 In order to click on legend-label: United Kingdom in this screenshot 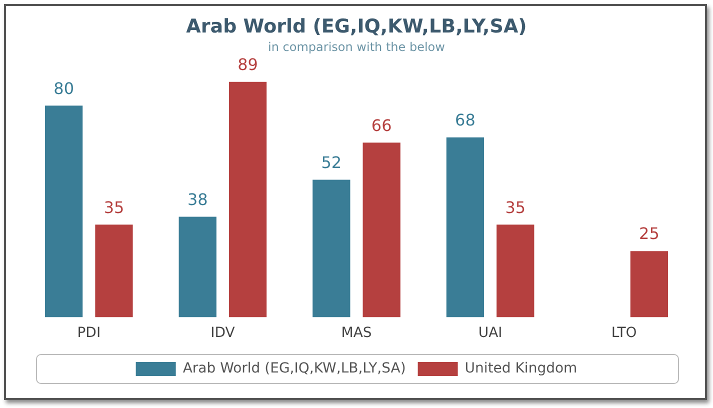, I will do `click(521, 368)`.